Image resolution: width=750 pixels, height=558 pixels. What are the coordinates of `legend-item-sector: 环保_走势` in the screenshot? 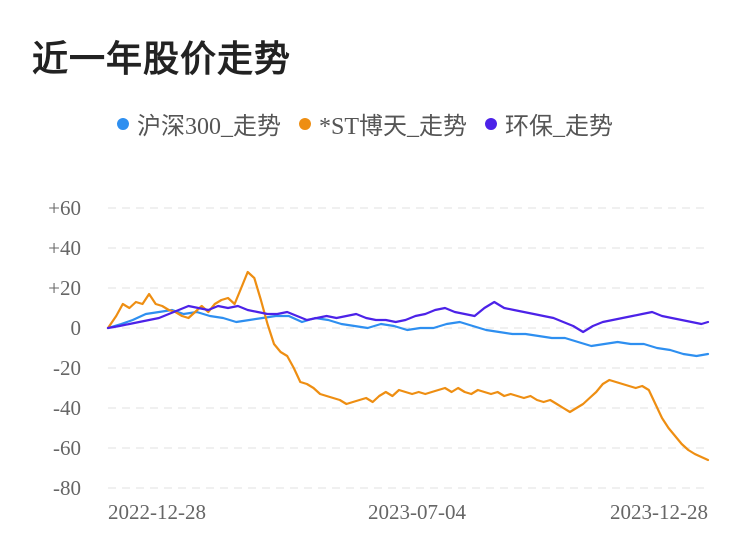 It's located at (549, 123).